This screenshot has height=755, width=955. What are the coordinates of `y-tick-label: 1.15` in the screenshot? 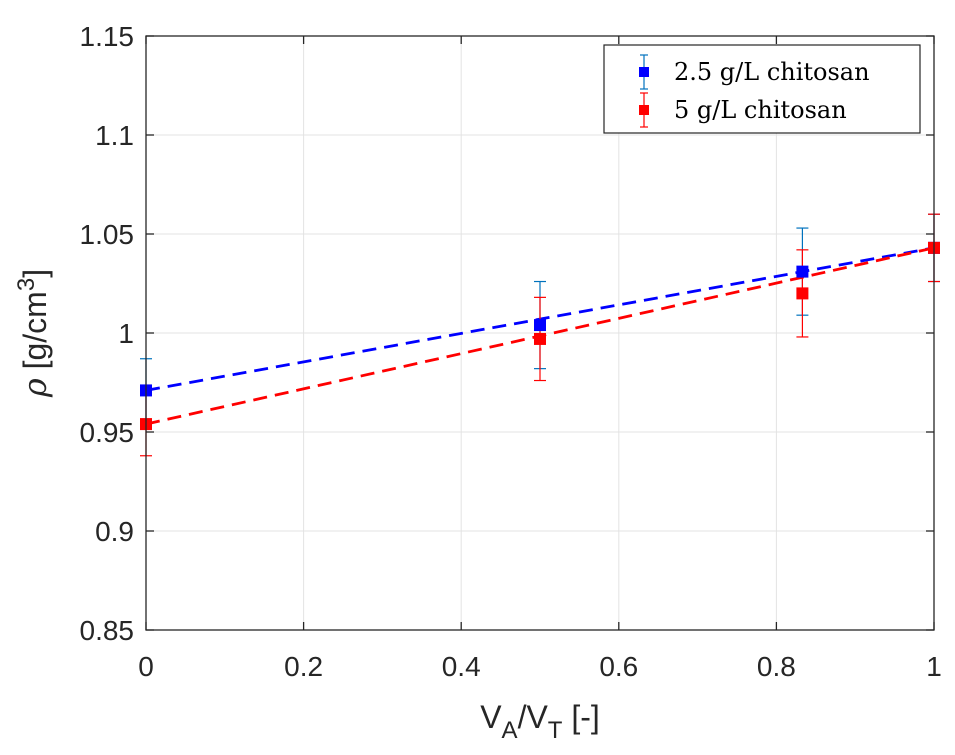 It's located at (107, 36).